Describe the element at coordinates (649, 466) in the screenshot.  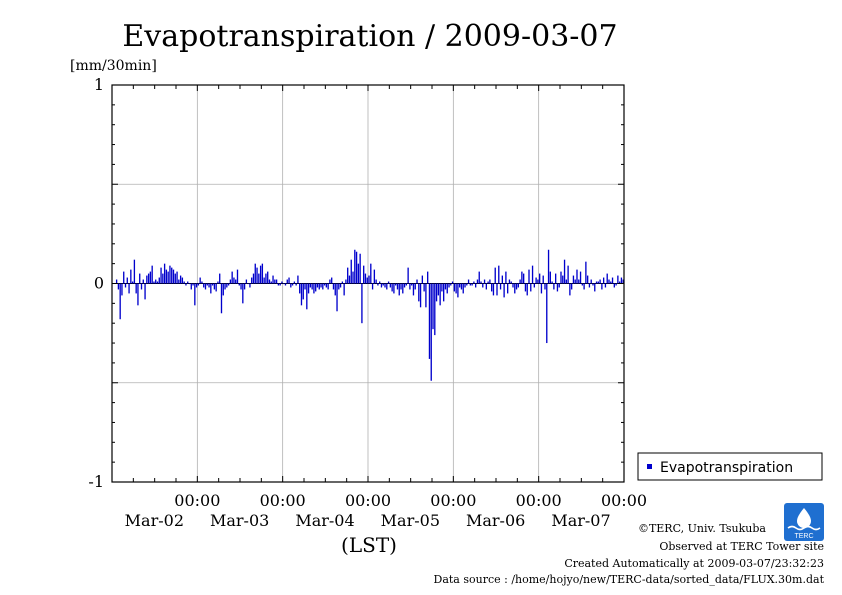
I see `legend-swatch` at that location.